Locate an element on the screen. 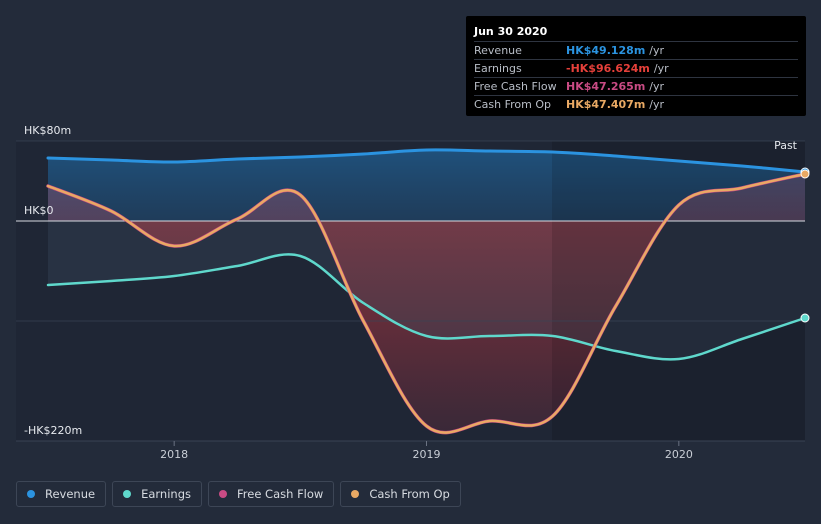 The width and height of the screenshot is (821, 524). legend-item-free-cash-flow: Free Cash Flow is located at coordinates (271, 494).